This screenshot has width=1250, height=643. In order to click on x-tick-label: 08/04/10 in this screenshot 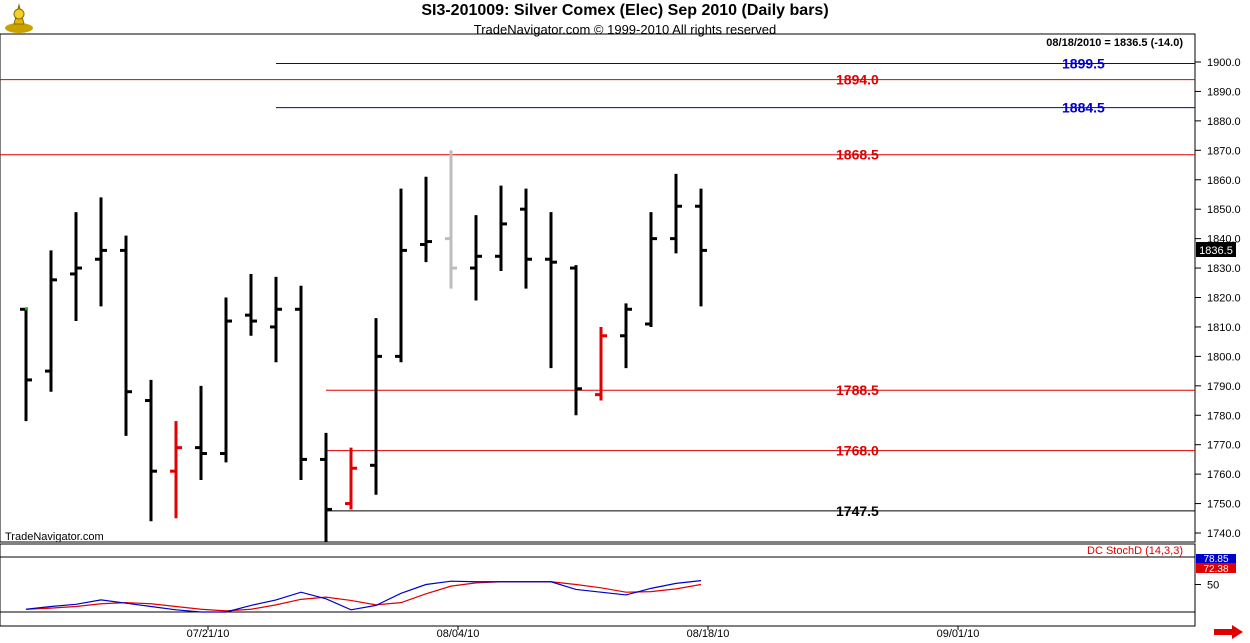, I will do `click(458, 634)`.